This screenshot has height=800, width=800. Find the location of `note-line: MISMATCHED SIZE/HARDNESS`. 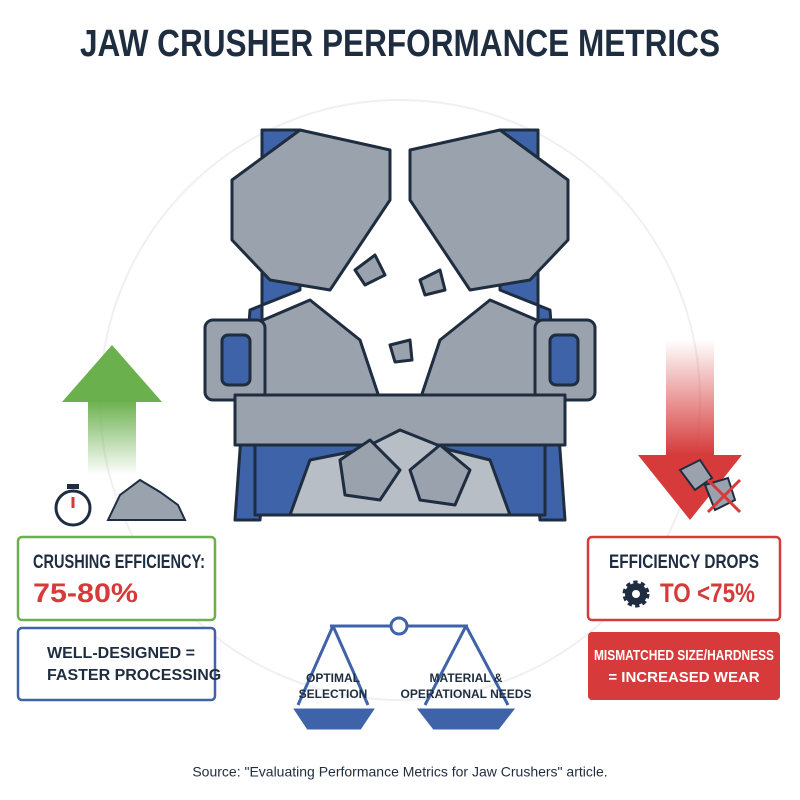

note-line: MISMATCHED SIZE/HARDNESS is located at coordinates (684, 655).